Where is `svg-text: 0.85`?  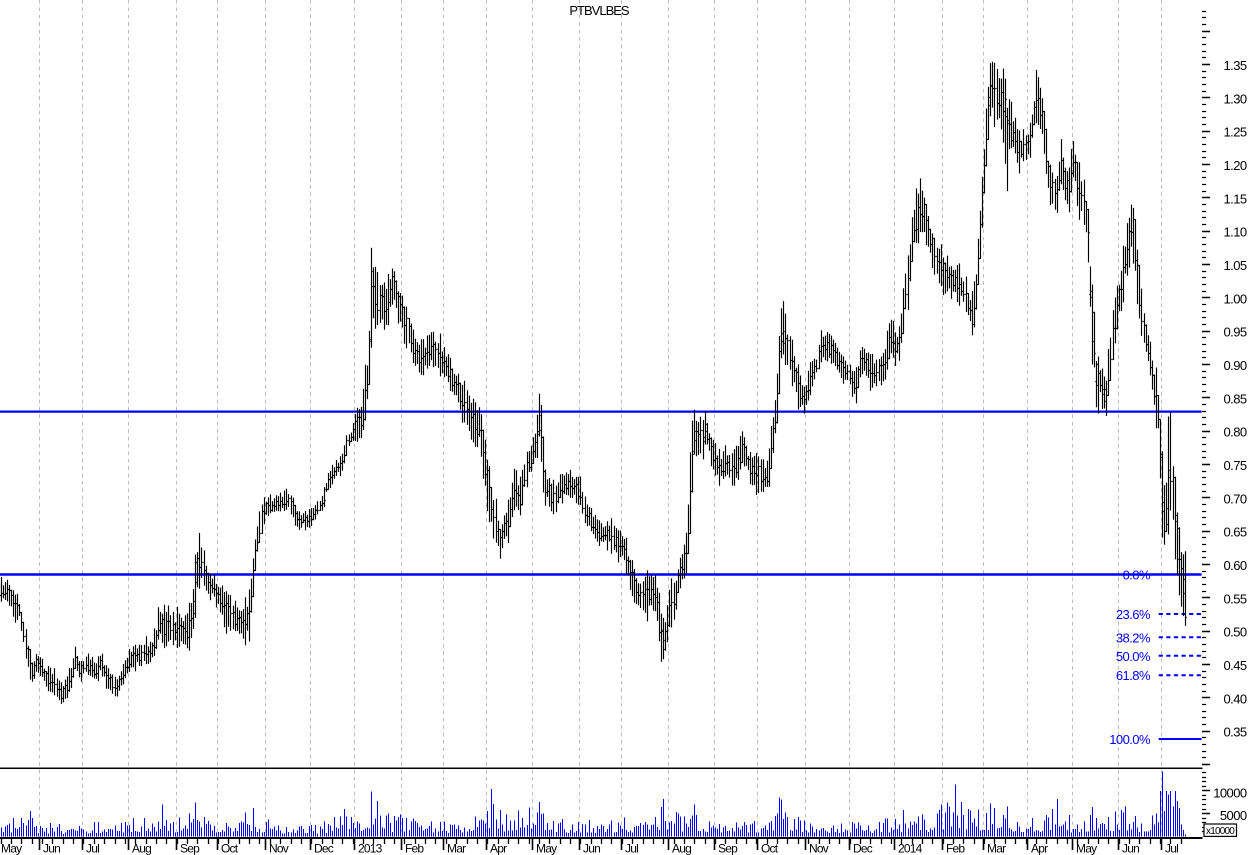
svg-text: 0.85 is located at coordinates (1234, 398).